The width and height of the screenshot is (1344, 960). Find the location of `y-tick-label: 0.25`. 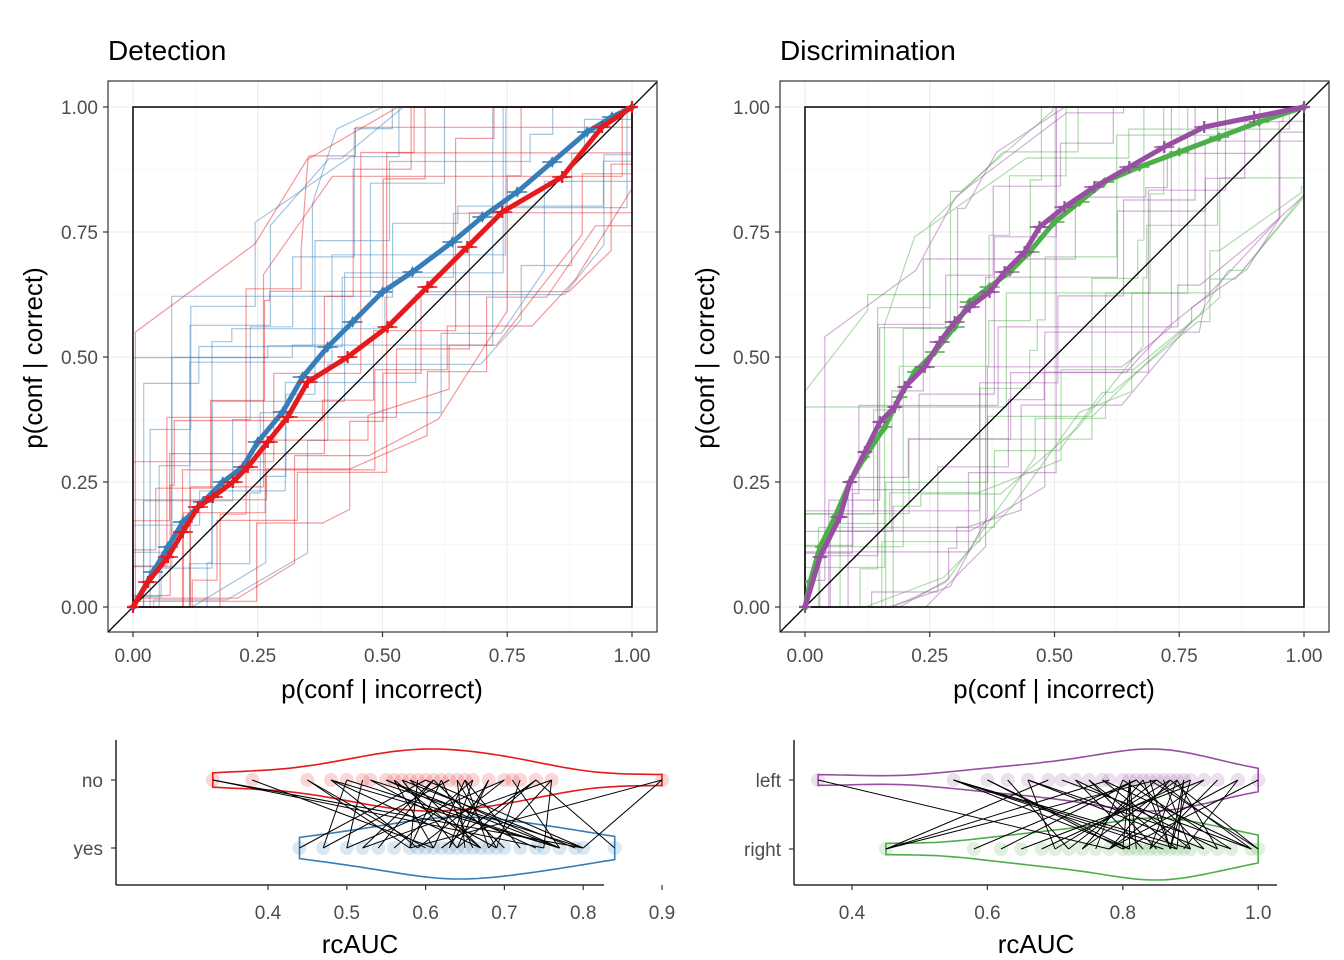

y-tick-label: 0.25 is located at coordinates (751, 483).